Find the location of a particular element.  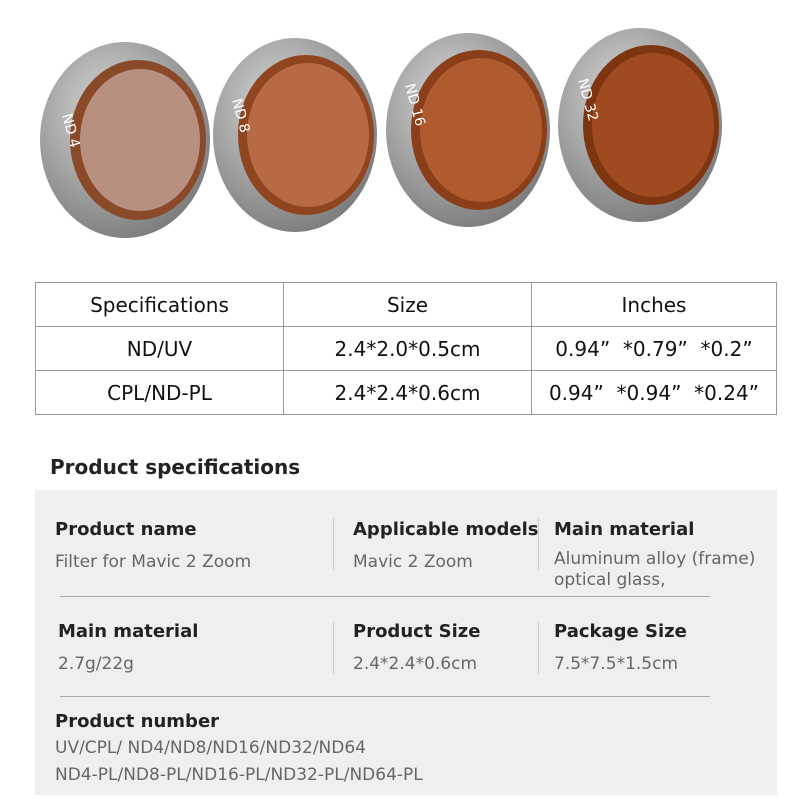

header-cell: Specifications is located at coordinates (159, 304).